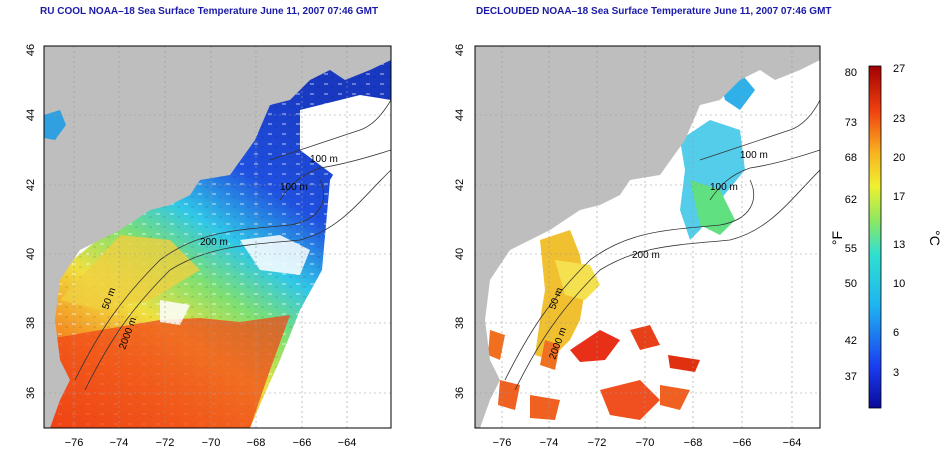 The image size is (950, 475). I want to click on left-lon-tick: −76, so click(74, 443).